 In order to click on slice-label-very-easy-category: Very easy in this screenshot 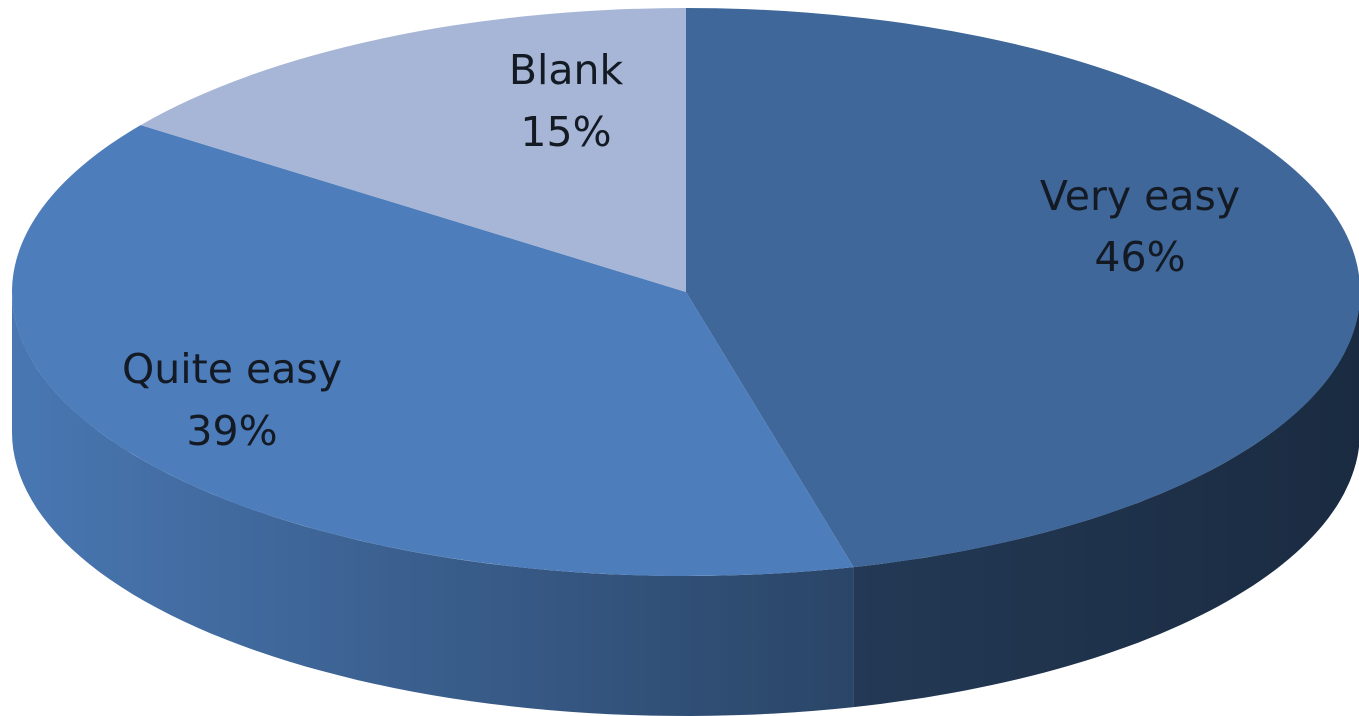, I will do `click(1140, 196)`.